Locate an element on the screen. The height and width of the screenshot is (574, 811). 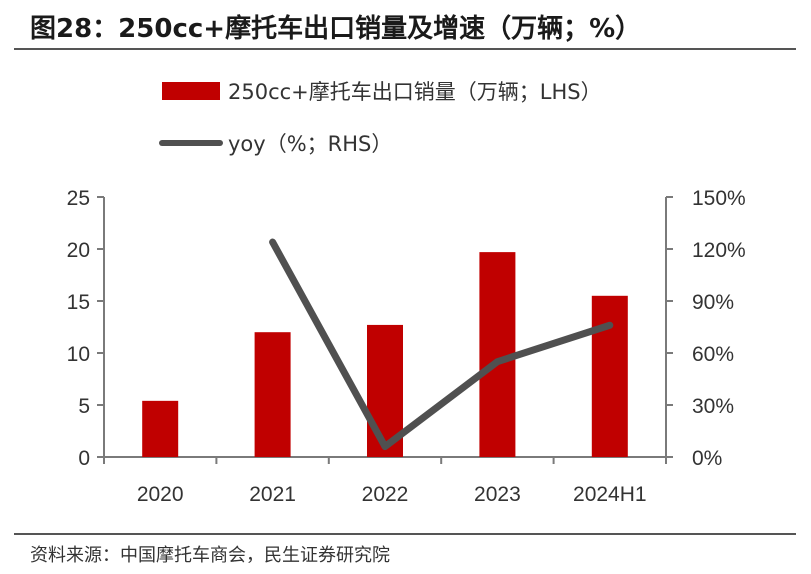
x-tick-label: 2023 is located at coordinates (497, 494).